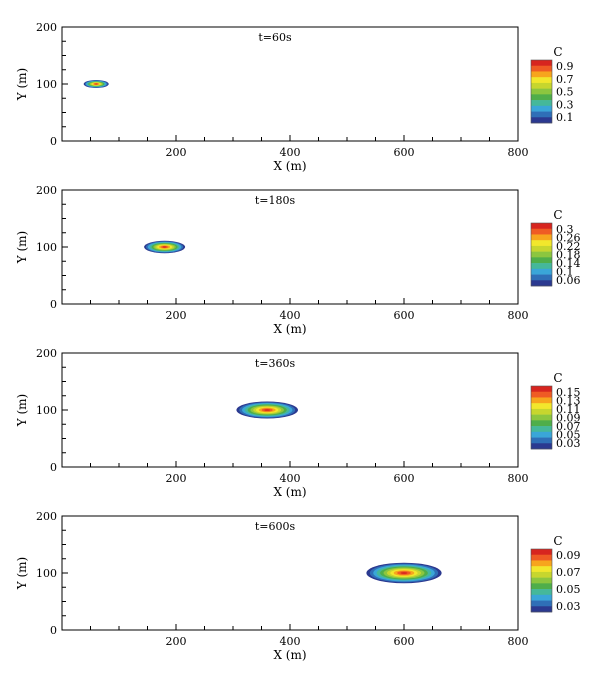  I want to click on panel-title: t=600s, so click(275, 526).